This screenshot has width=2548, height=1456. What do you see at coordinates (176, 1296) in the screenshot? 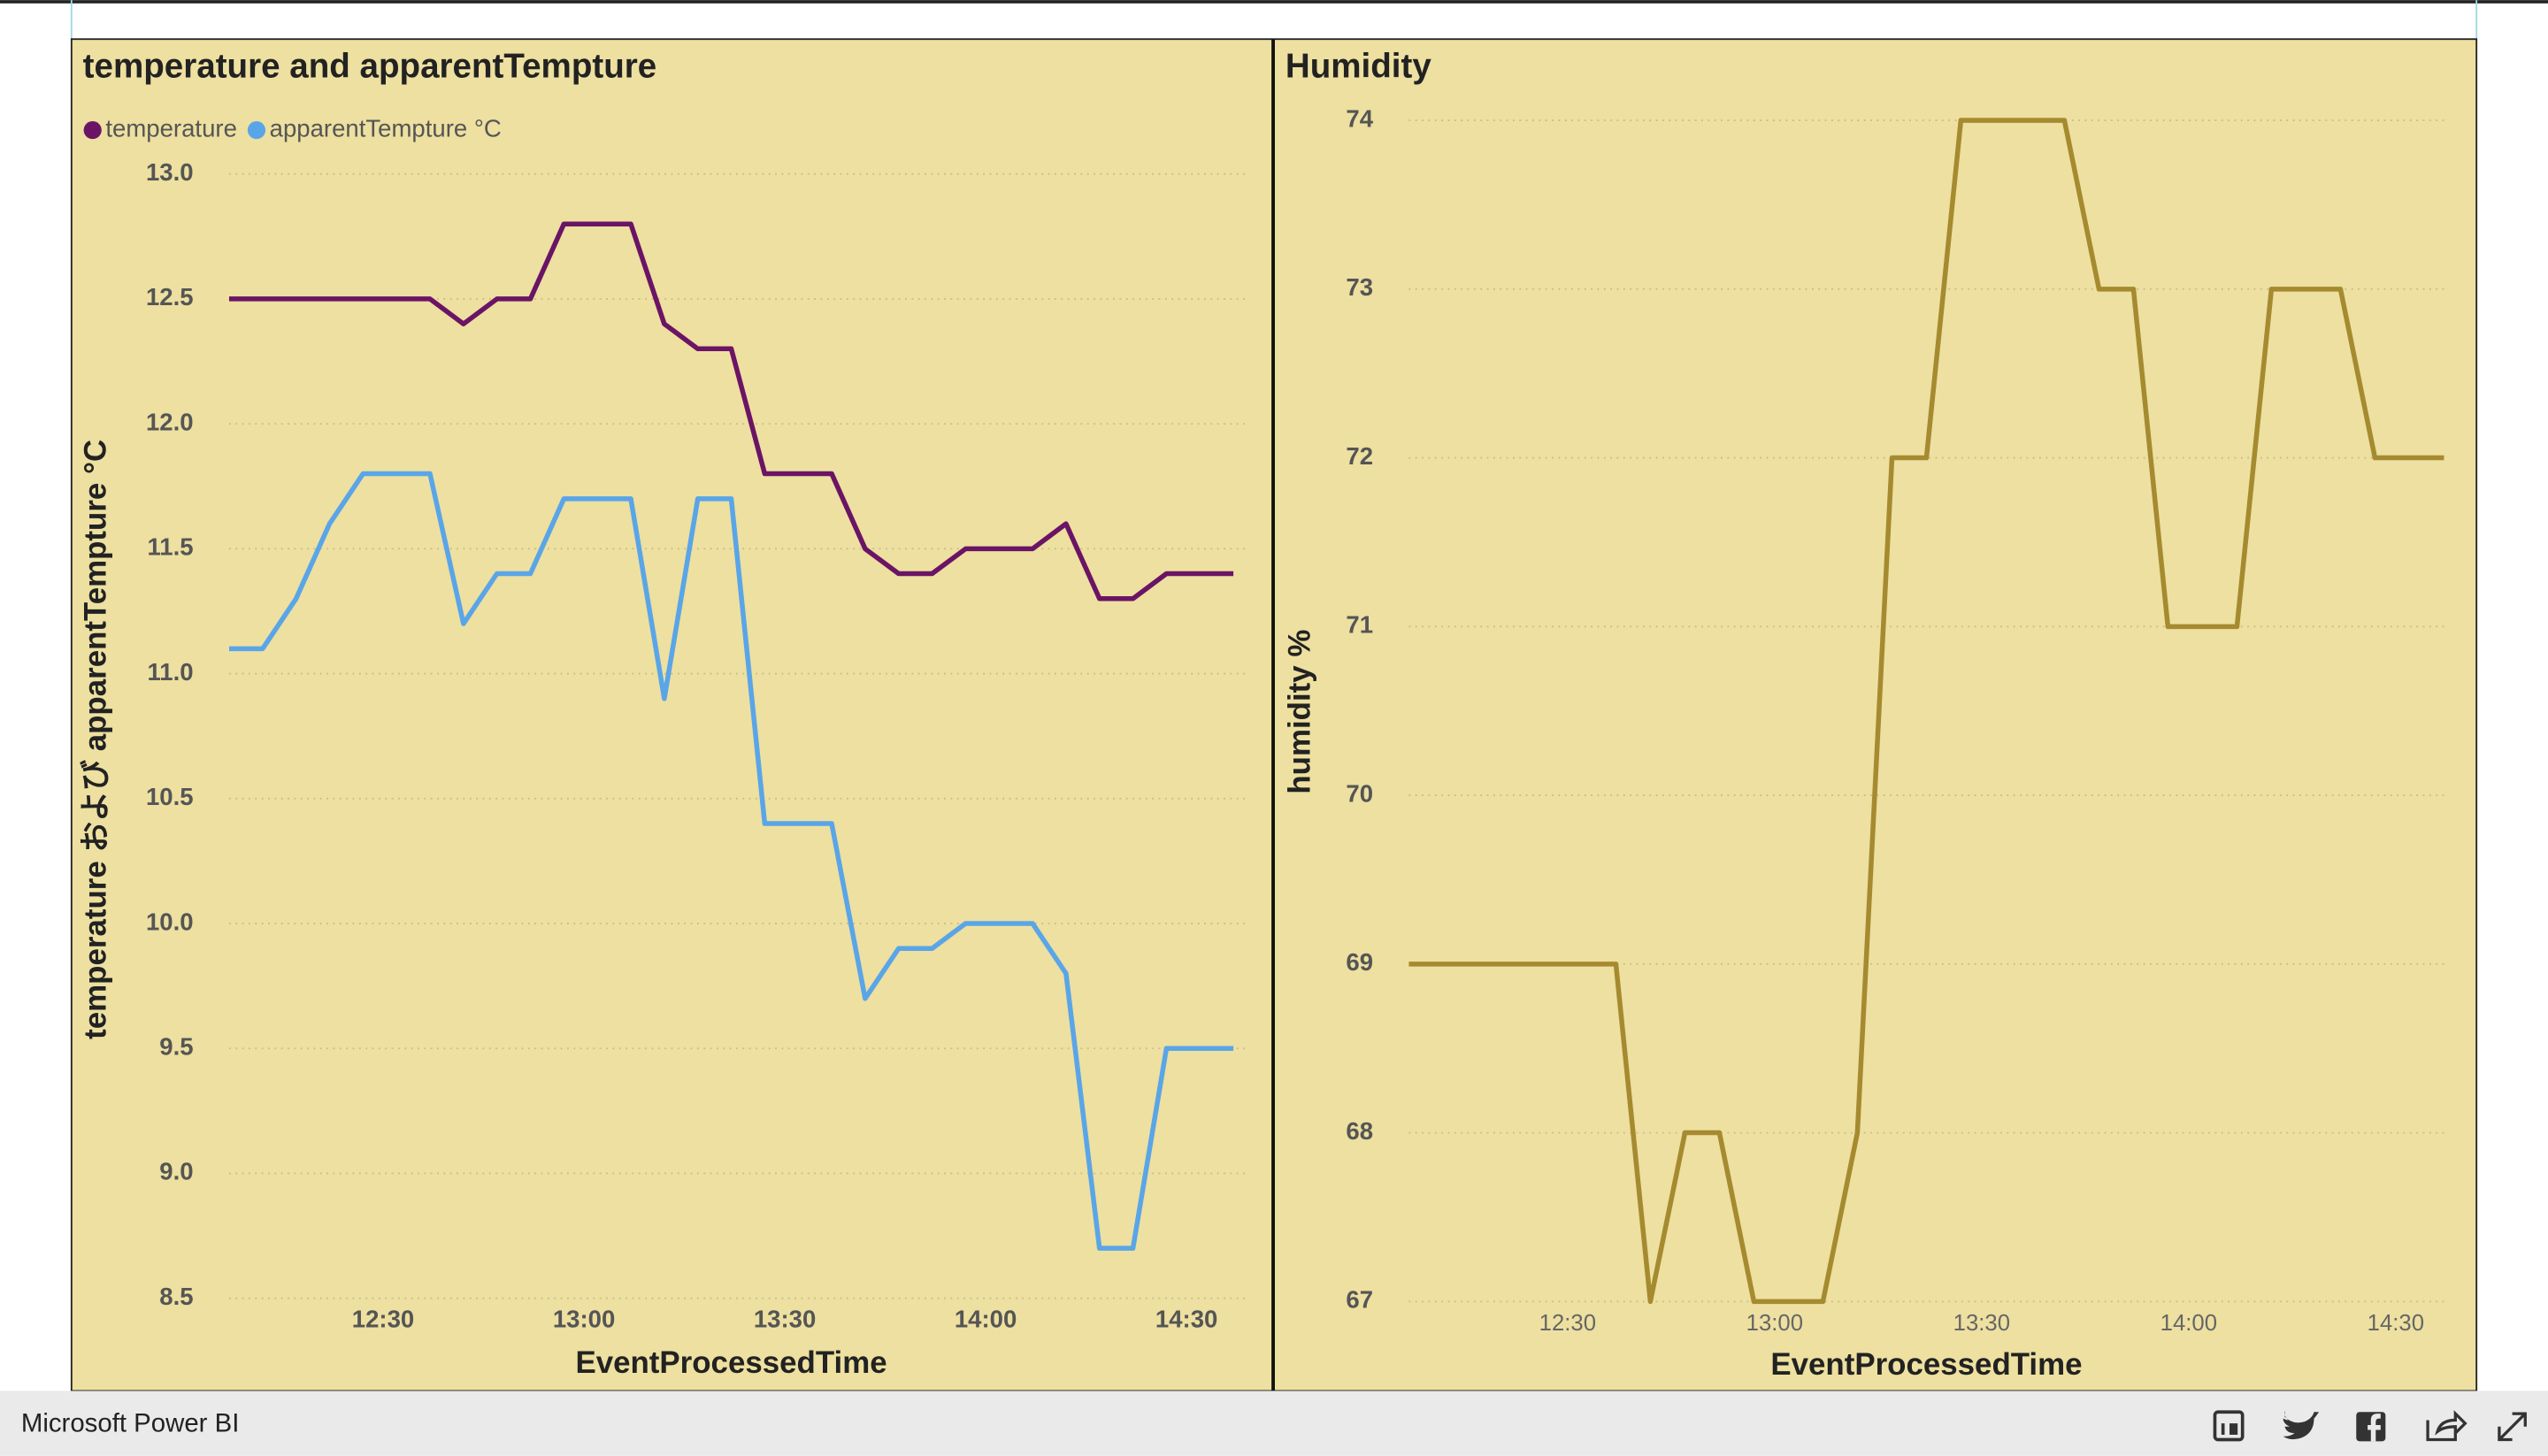
I see `y-tick-label: 8.5` at bounding box center [176, 1296].